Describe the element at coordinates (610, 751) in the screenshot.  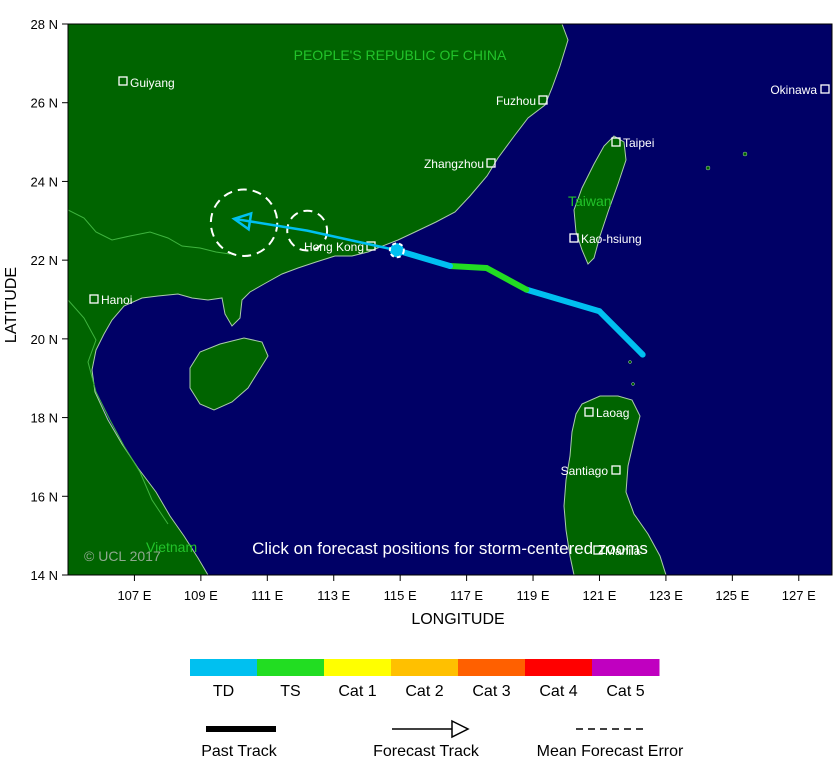
I see `mean-error-label: Mean Forecast Error` at that location.